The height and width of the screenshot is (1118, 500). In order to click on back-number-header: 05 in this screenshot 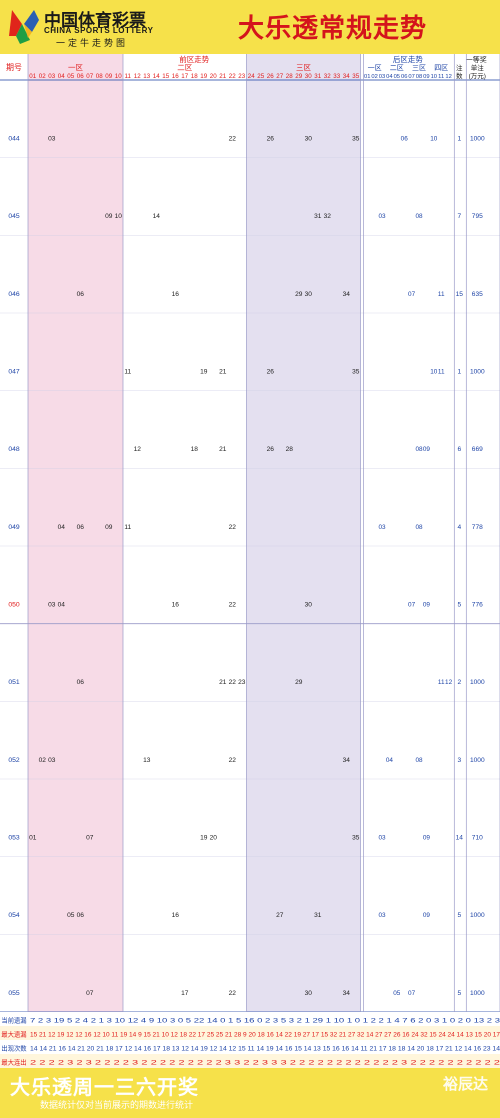, I will do `click(397, 77)`.